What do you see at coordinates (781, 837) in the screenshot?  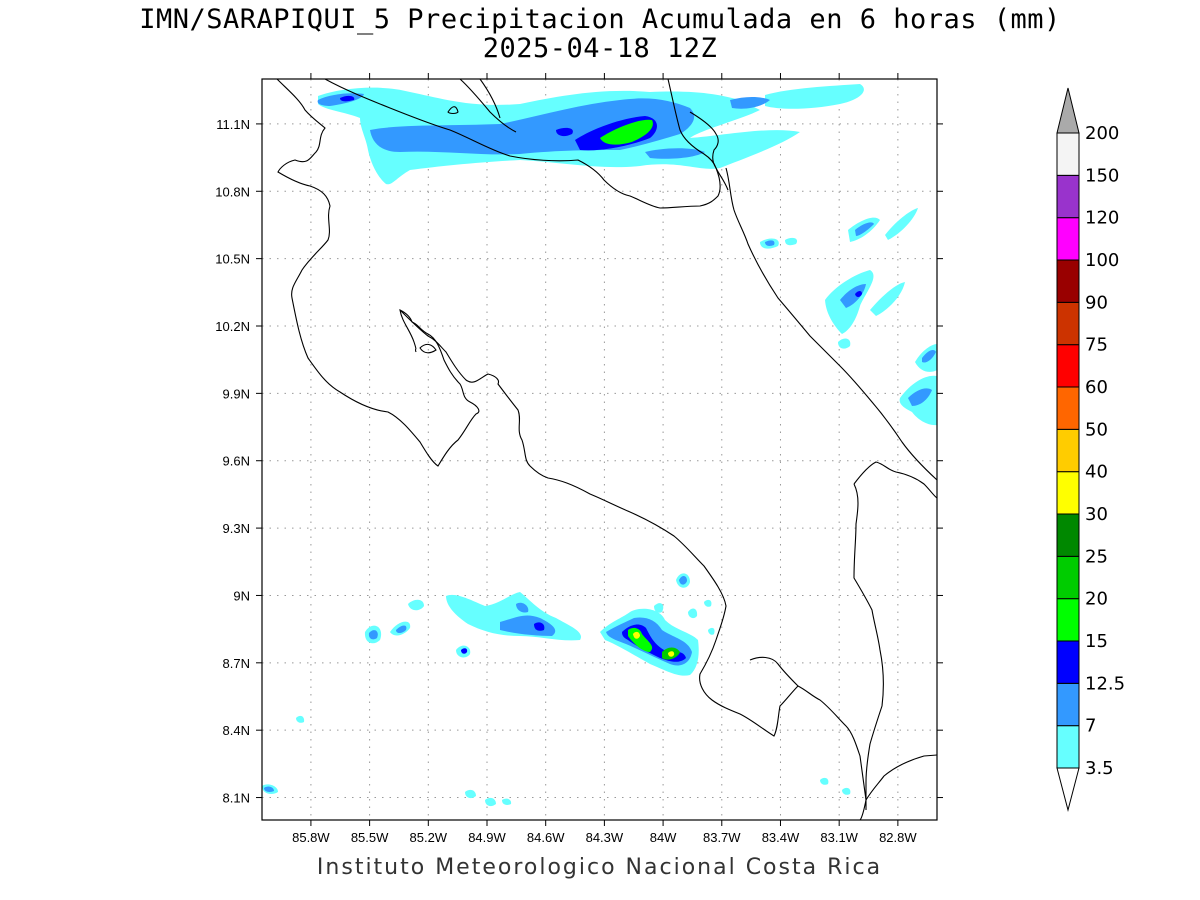 I see `lon-tick-label: 83.4W` at bounding box center [781, 837].